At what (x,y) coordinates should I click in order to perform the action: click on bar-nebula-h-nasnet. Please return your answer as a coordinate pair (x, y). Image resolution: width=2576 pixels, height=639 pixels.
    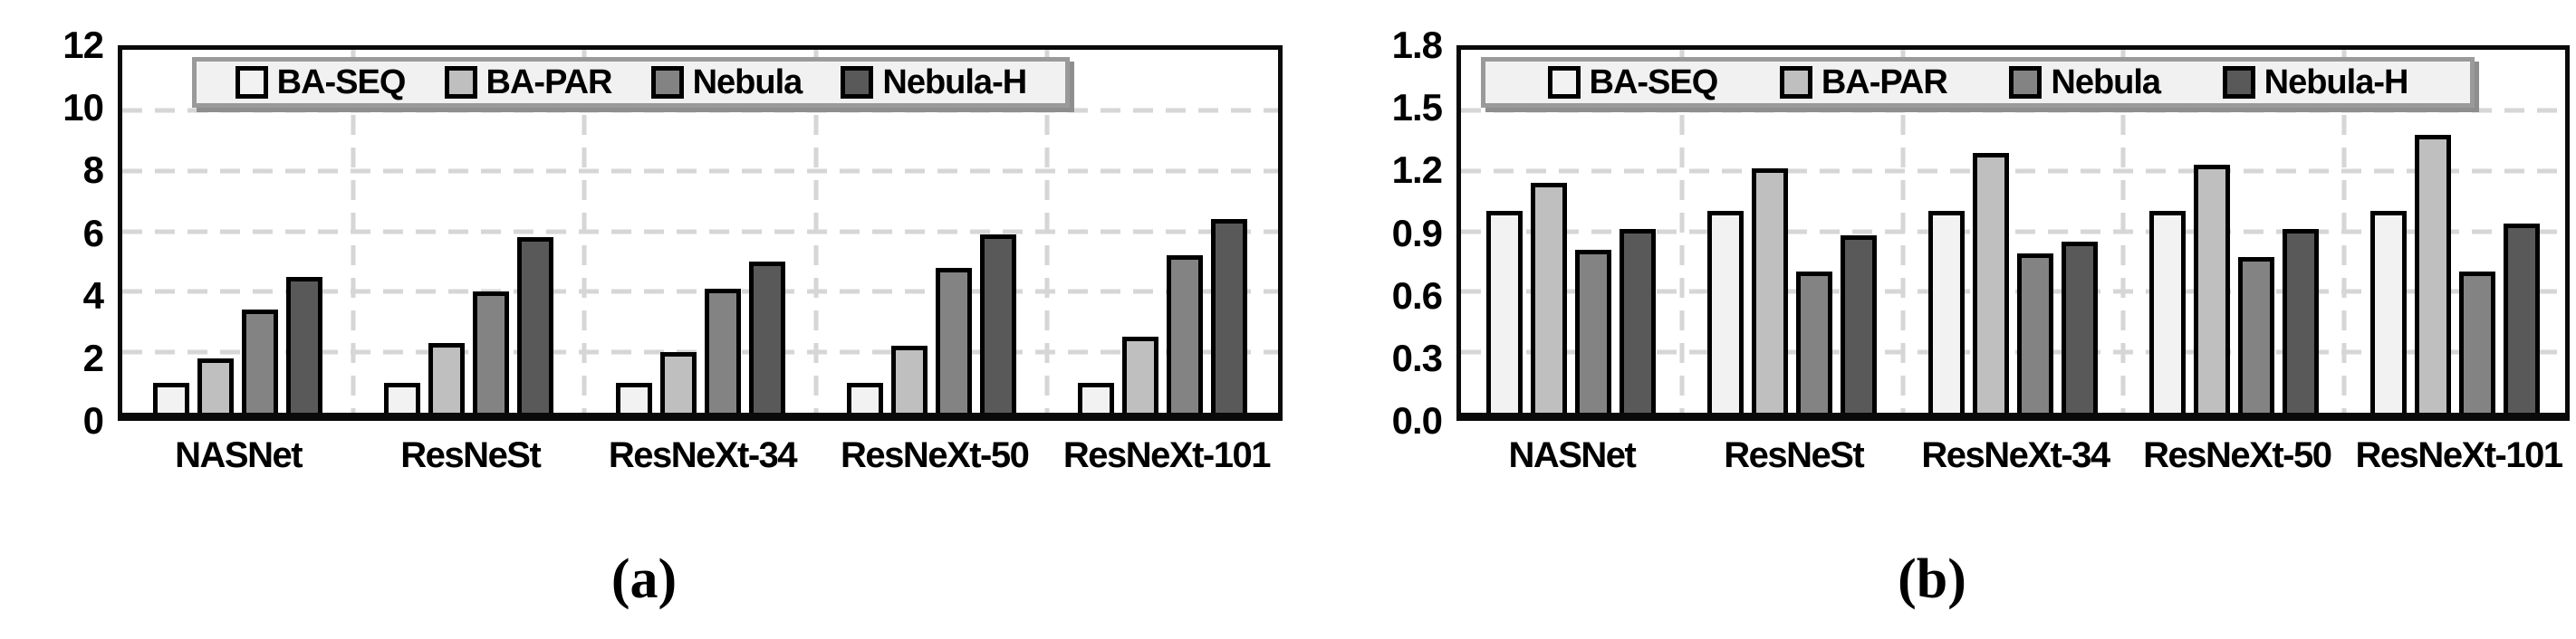
    Looking at the image, I should click on (1638, 321).